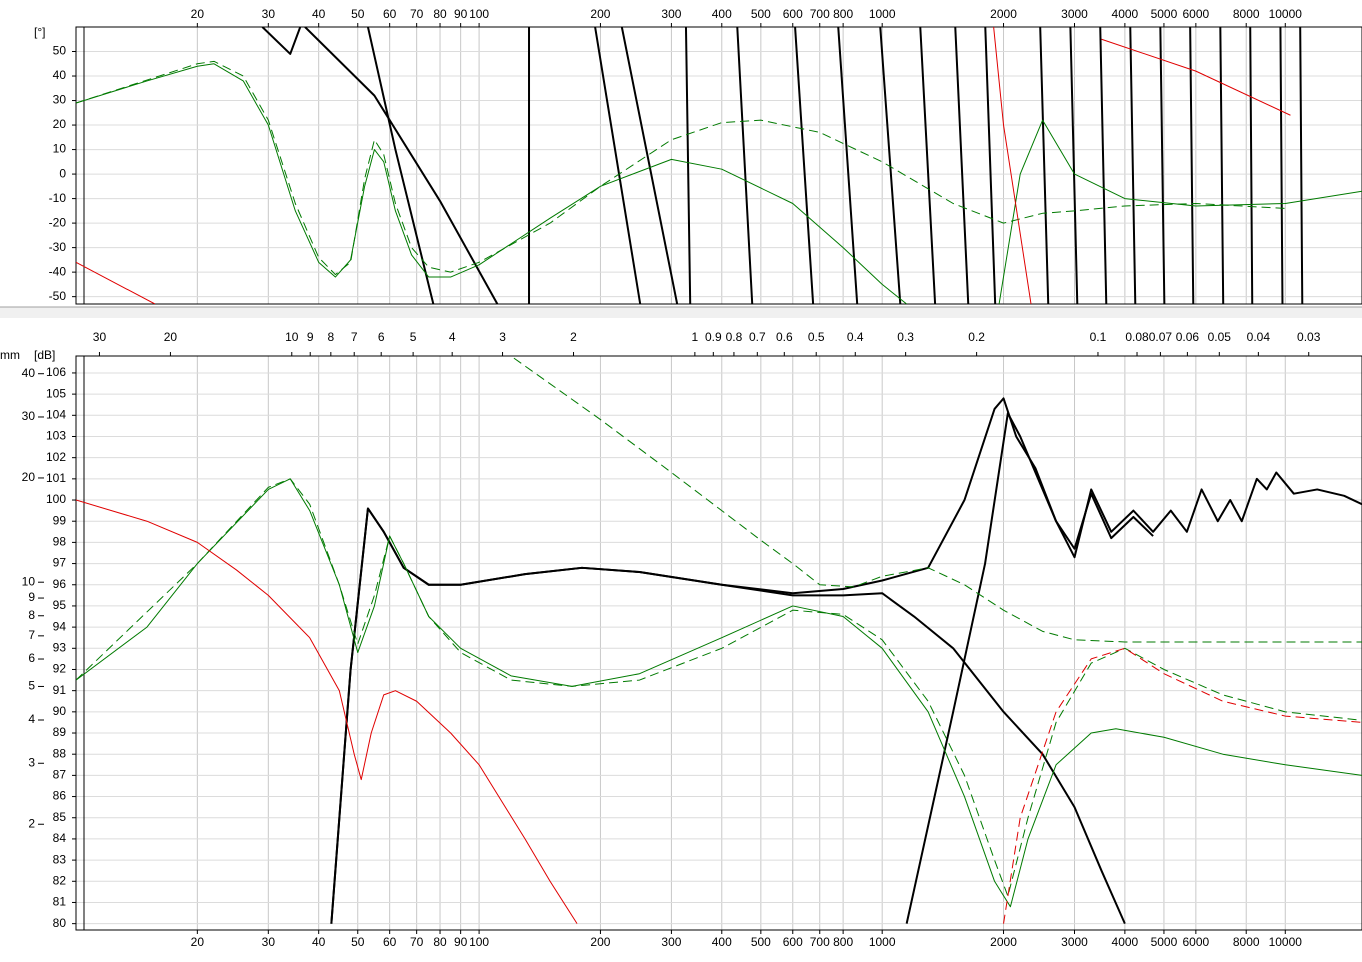 The image size is (1362, 962). Describe the element at coordinates (56, 414) in the screenshot. I see `y-tick-label: 104` at that location.